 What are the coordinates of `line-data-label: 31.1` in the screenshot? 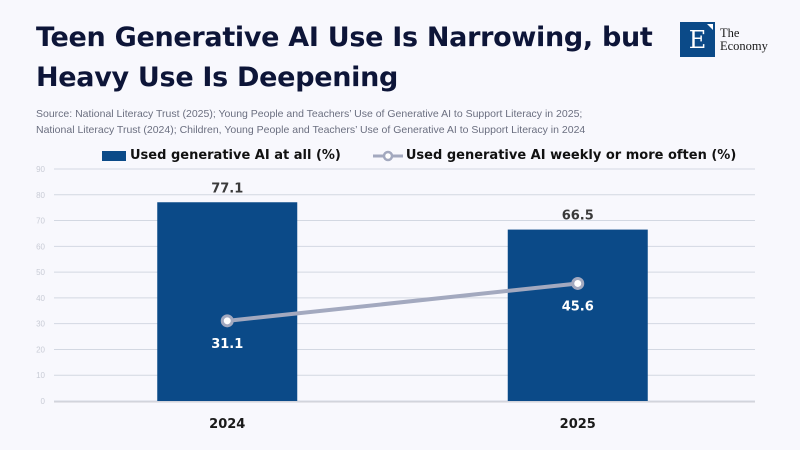 It's located at (227, 344).